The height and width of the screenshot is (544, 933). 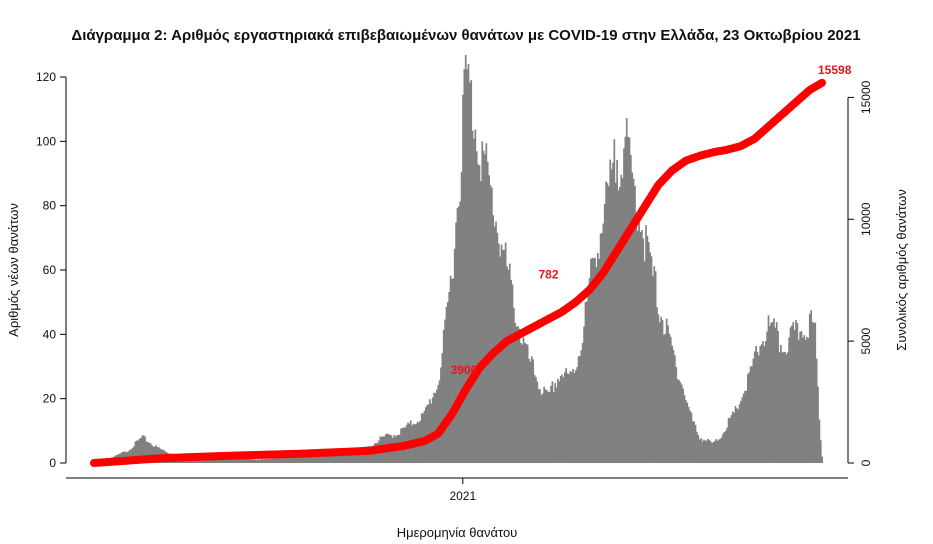 What do you see at coordinates (46, 141) in the screenshot?
I see `y-tick-label: 100` at bounding box center [46, 141].